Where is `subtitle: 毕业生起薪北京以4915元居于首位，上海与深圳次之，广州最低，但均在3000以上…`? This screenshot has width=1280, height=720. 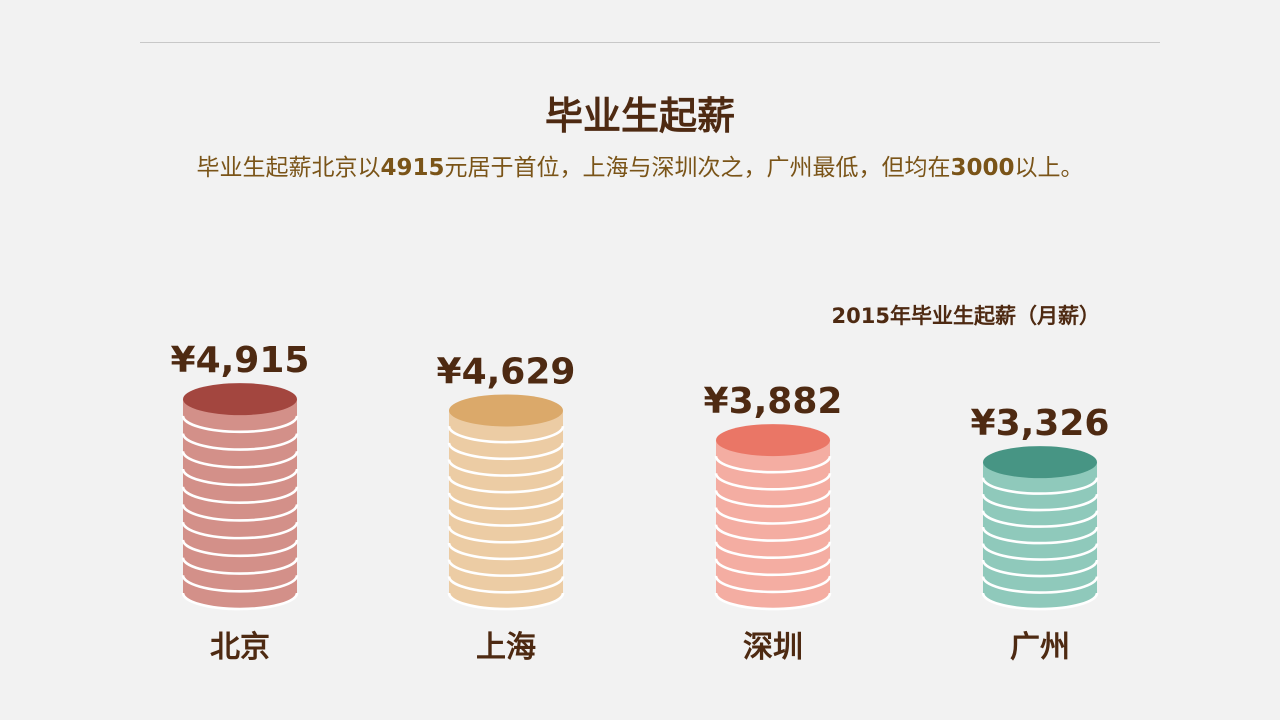 subtitle: 毕业生起薪北京以4915元居于首位，上海与深圳次之，广州最低，但均在3000以上… is located at coordinates (640, 168).